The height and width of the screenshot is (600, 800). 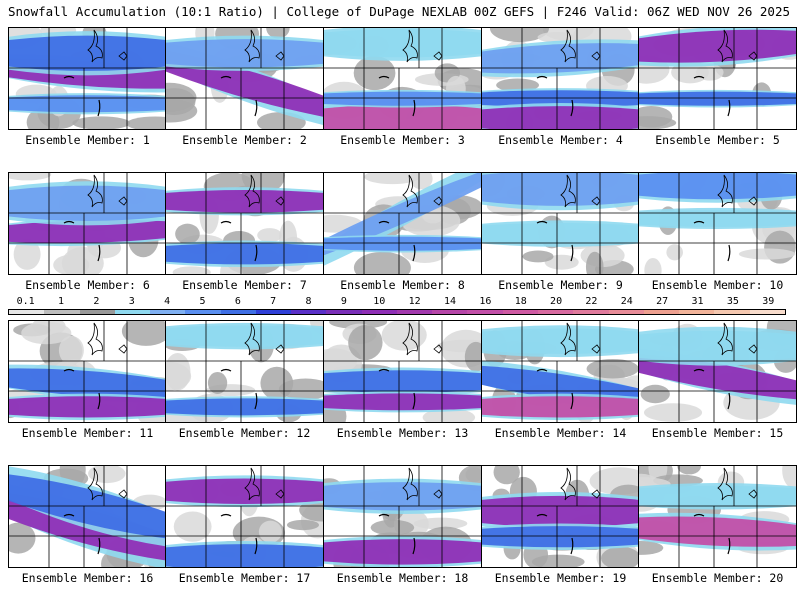 I want to click on colorbar-tick-label: 5, so click(x=202, y=301).